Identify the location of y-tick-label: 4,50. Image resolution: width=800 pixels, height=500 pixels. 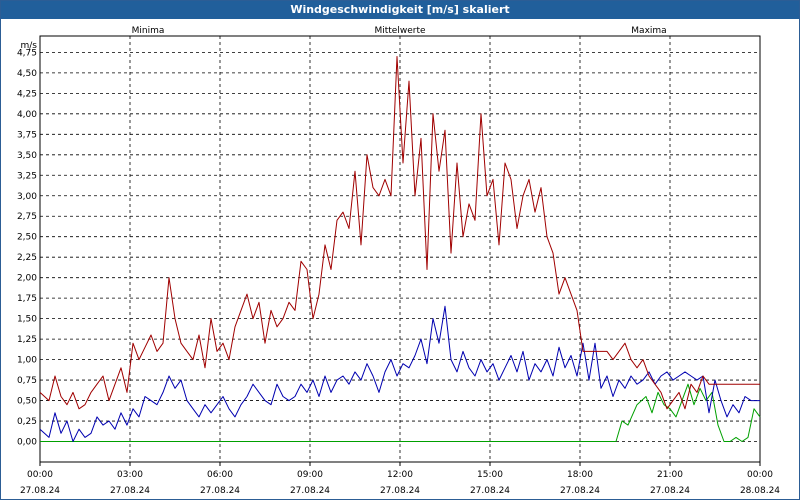
(27, 74).